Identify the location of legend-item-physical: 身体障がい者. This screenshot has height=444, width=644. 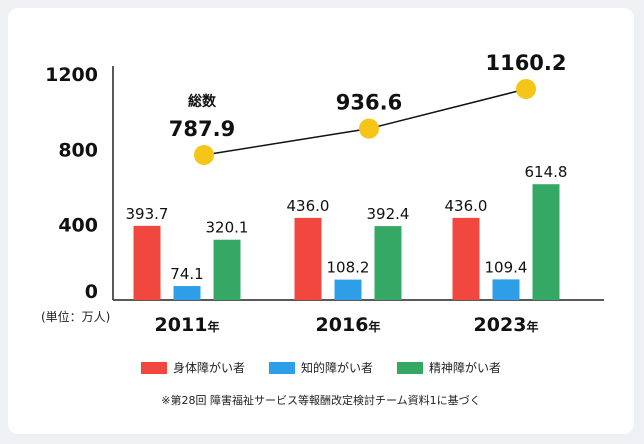
(192, 367).